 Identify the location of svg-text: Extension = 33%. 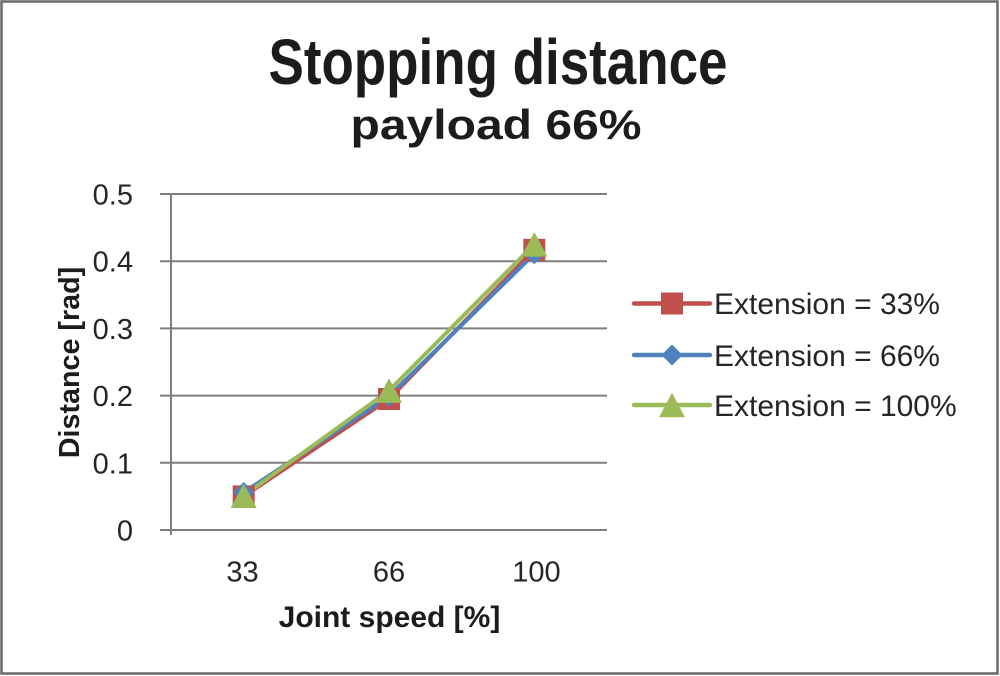
(827, 304).